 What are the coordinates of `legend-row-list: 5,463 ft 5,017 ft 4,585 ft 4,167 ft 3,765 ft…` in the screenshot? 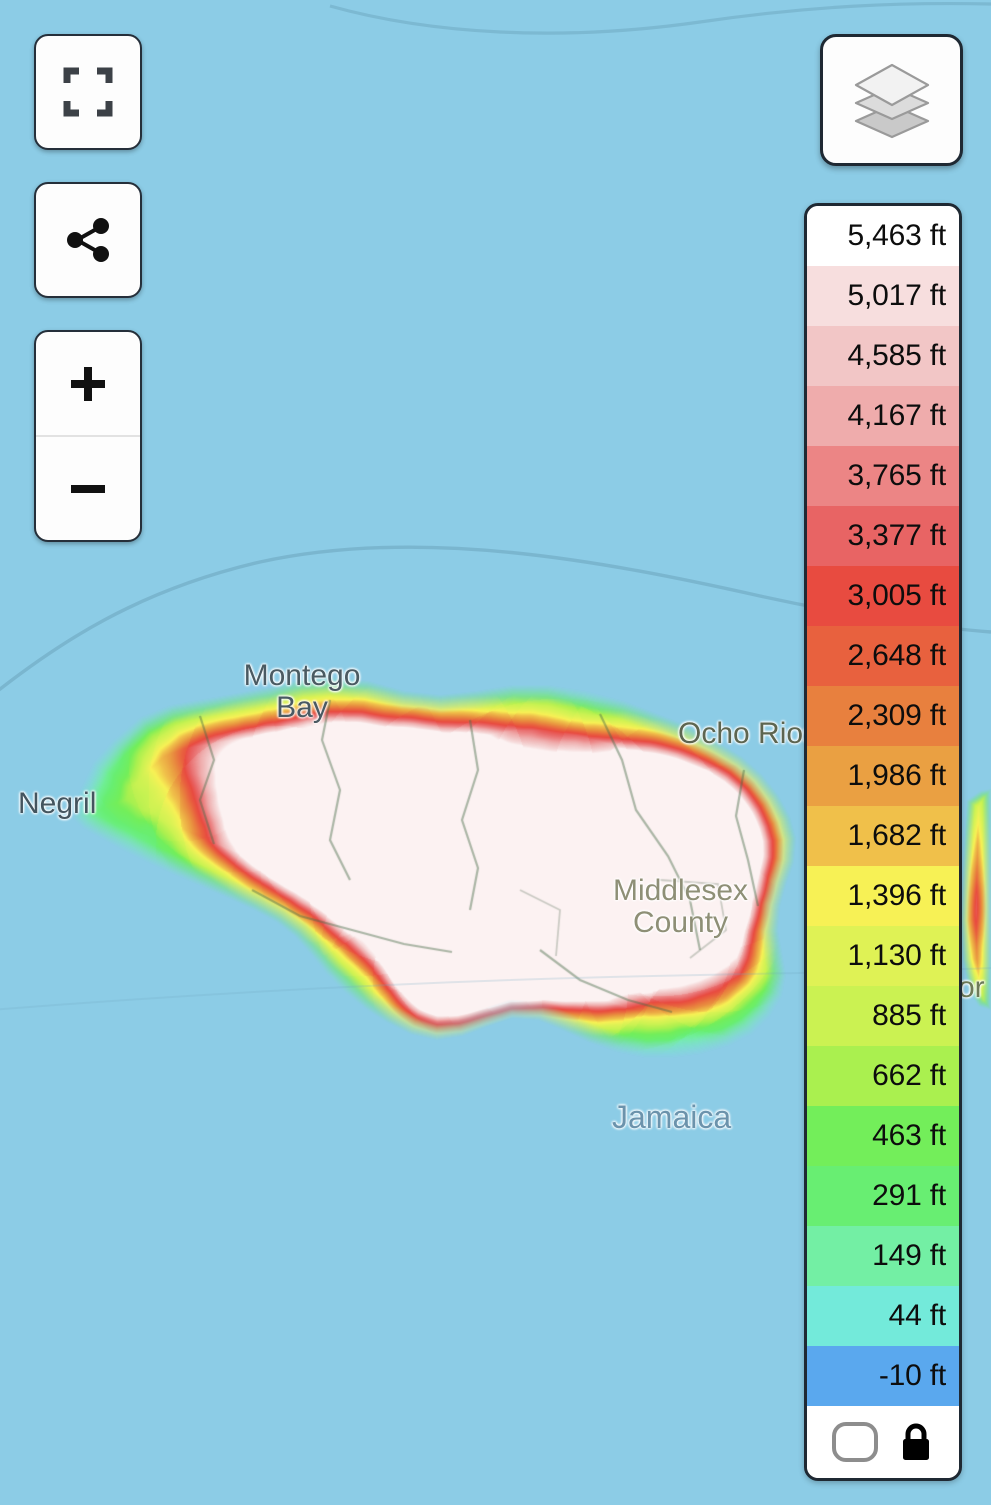 It's located at (883, 806).